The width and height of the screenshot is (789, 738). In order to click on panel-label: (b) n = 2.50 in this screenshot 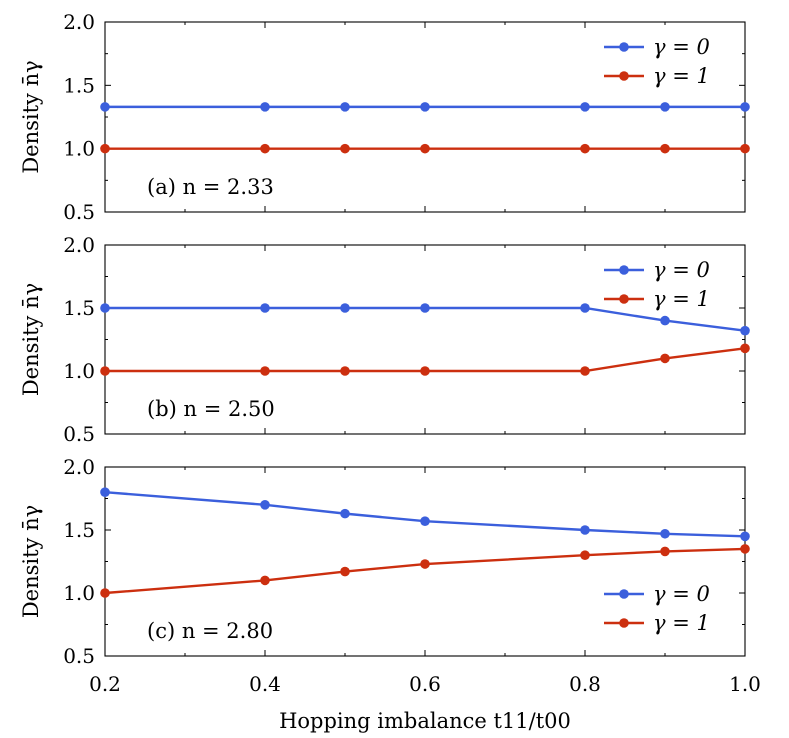, I will do `click(211, 409)`.